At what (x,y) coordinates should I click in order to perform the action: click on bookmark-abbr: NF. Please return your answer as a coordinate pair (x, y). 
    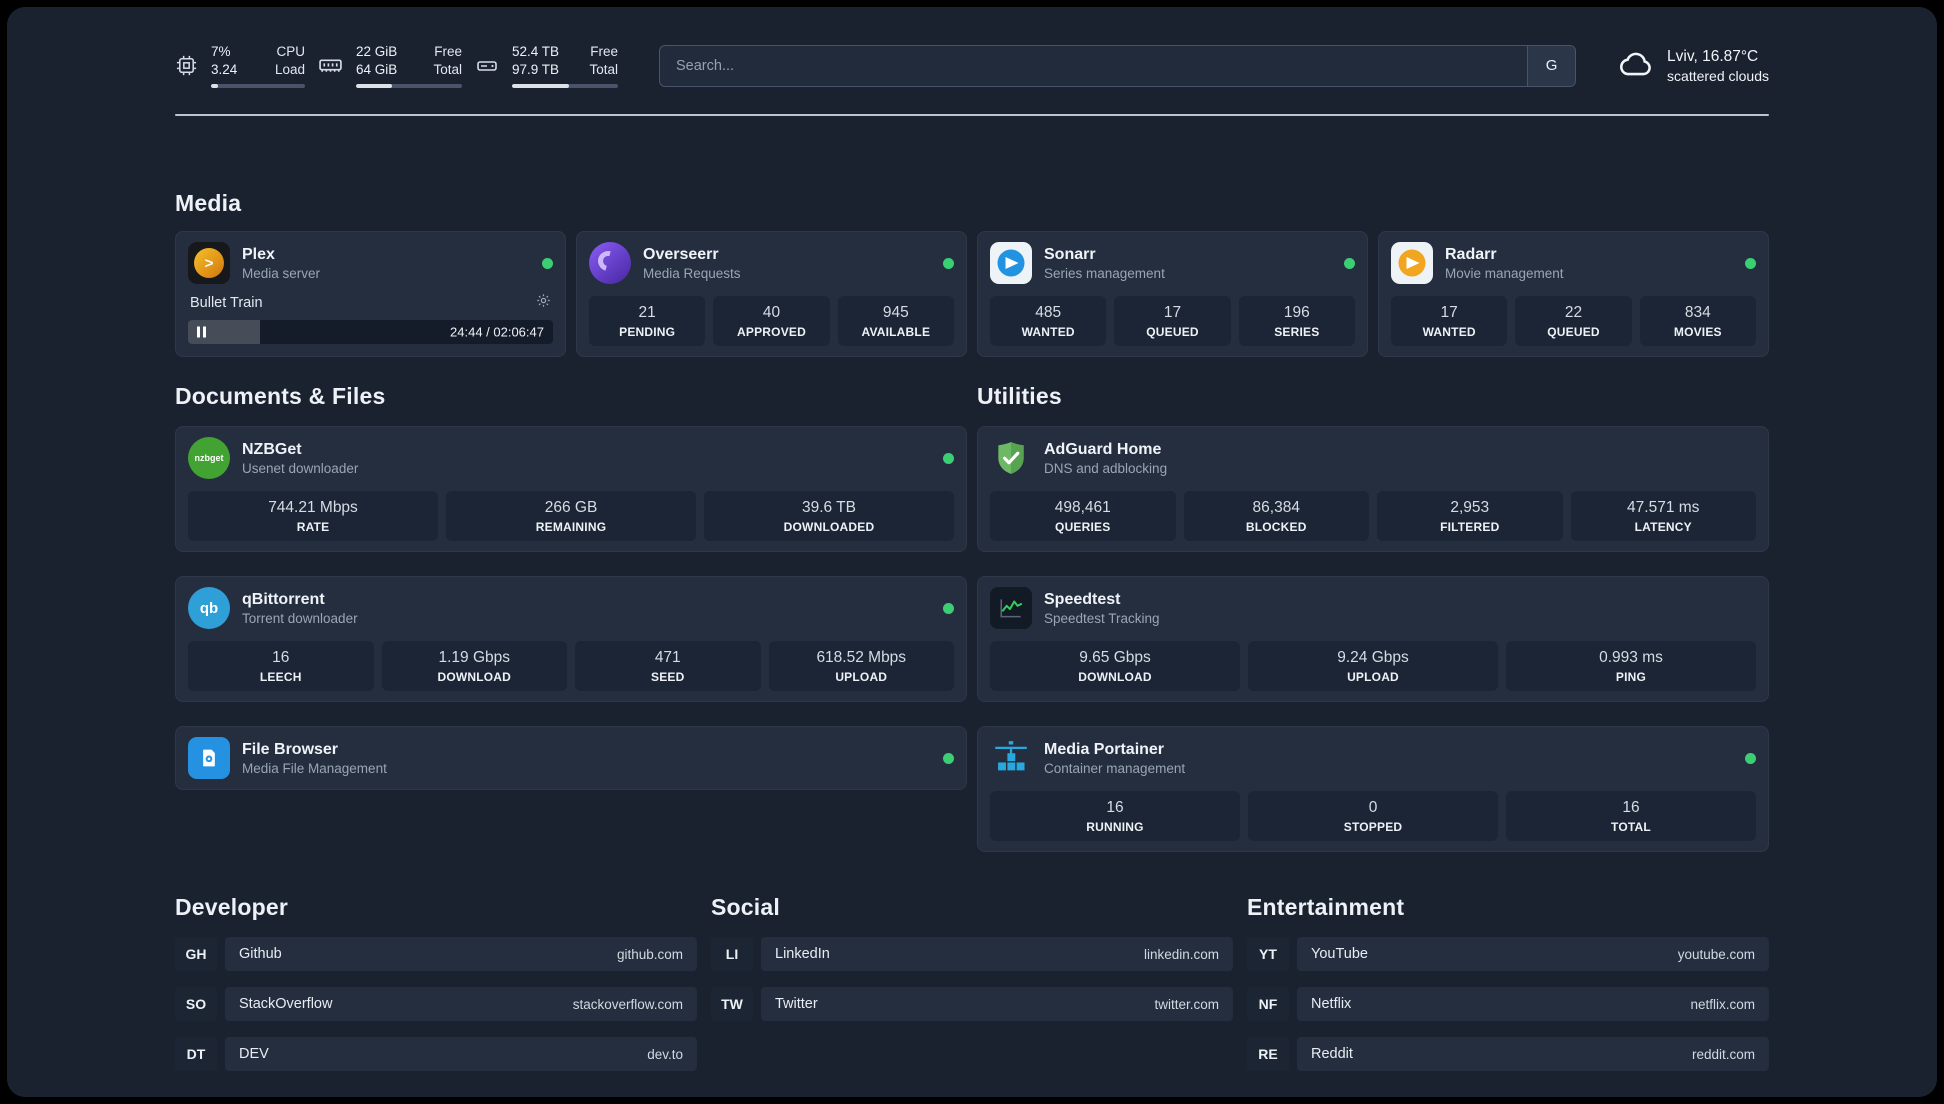
    Looking at the image, I should click on (1268, 1004).